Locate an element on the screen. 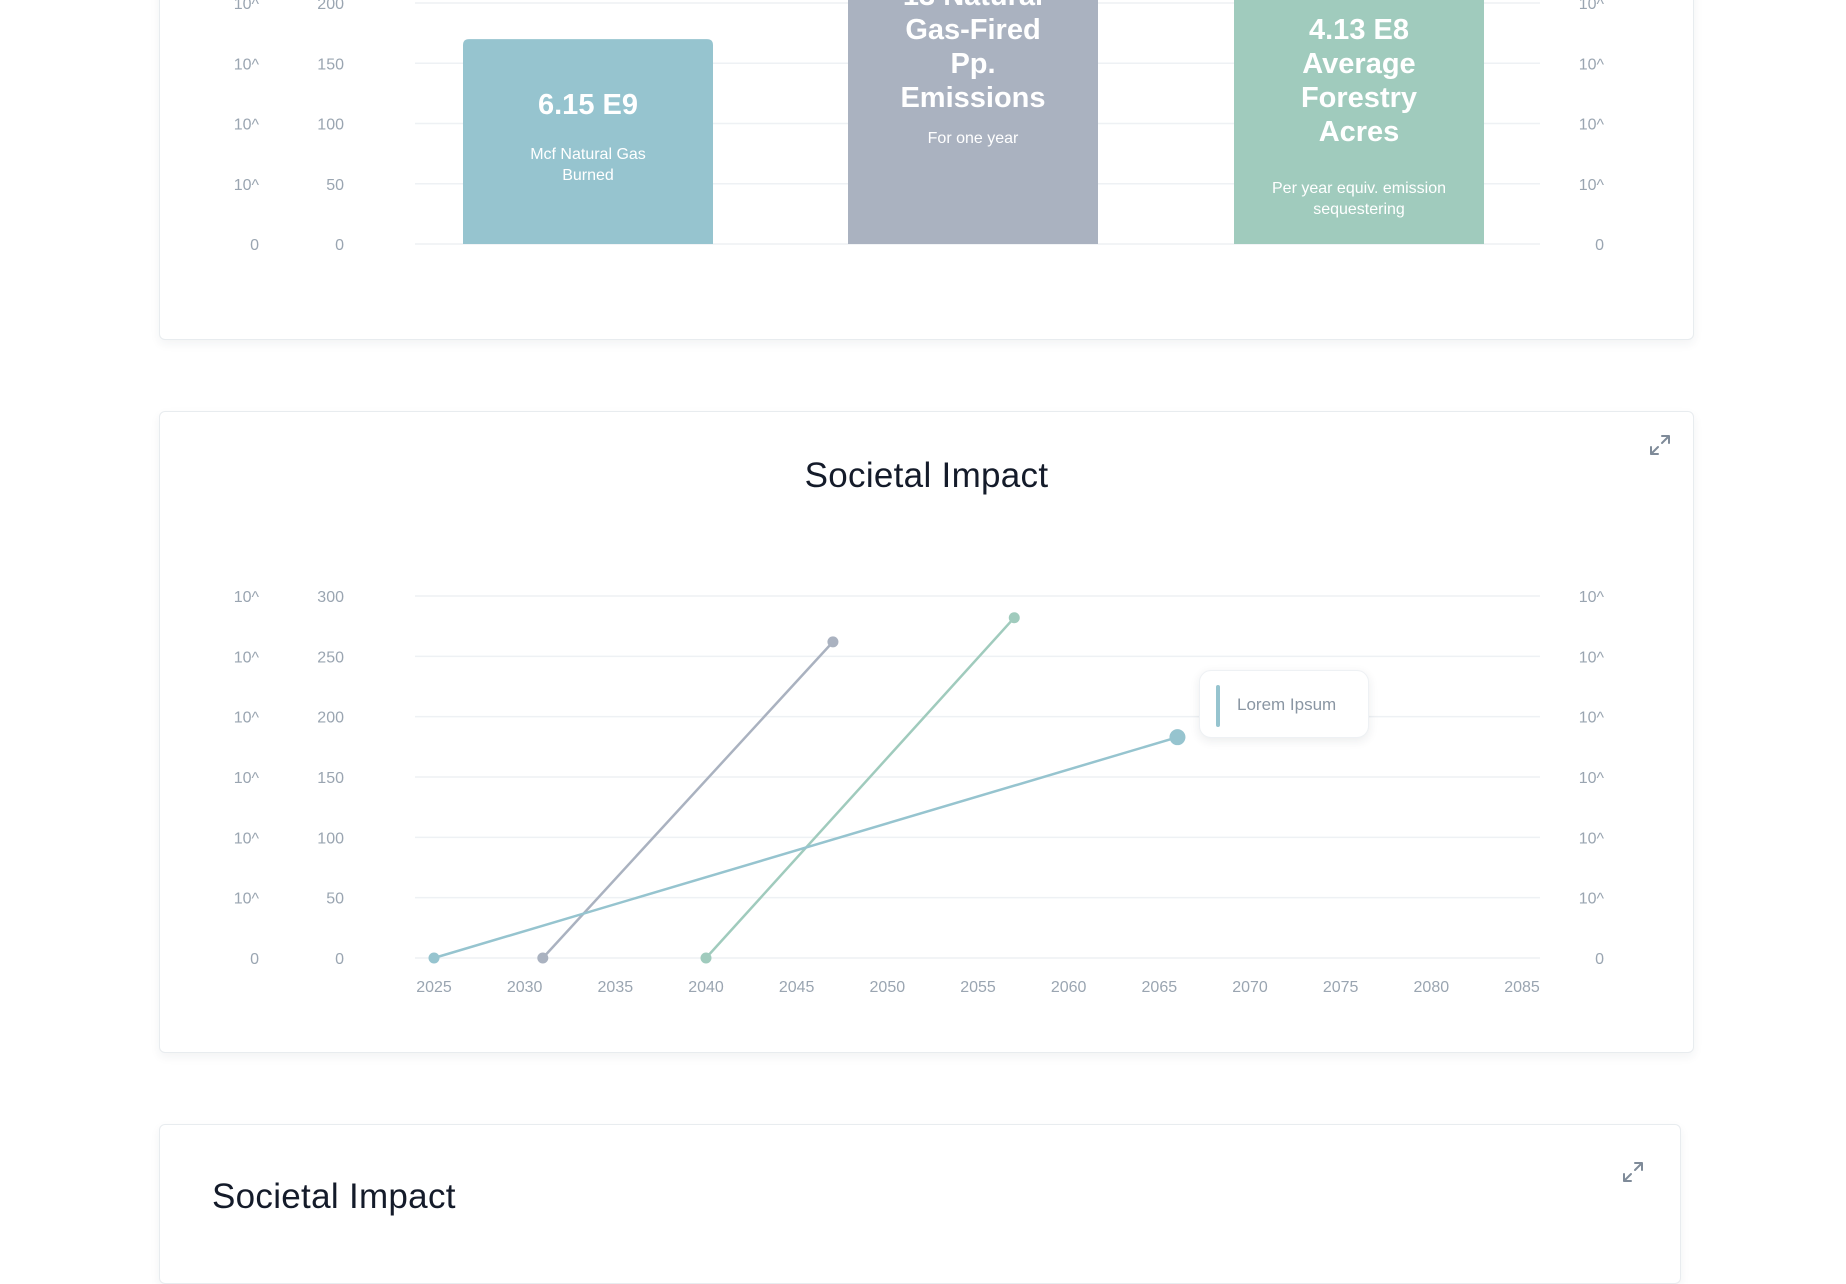 The image size is (1846, 1284). bar-value-label: 13 Natural is located at coordinates (973, 6).